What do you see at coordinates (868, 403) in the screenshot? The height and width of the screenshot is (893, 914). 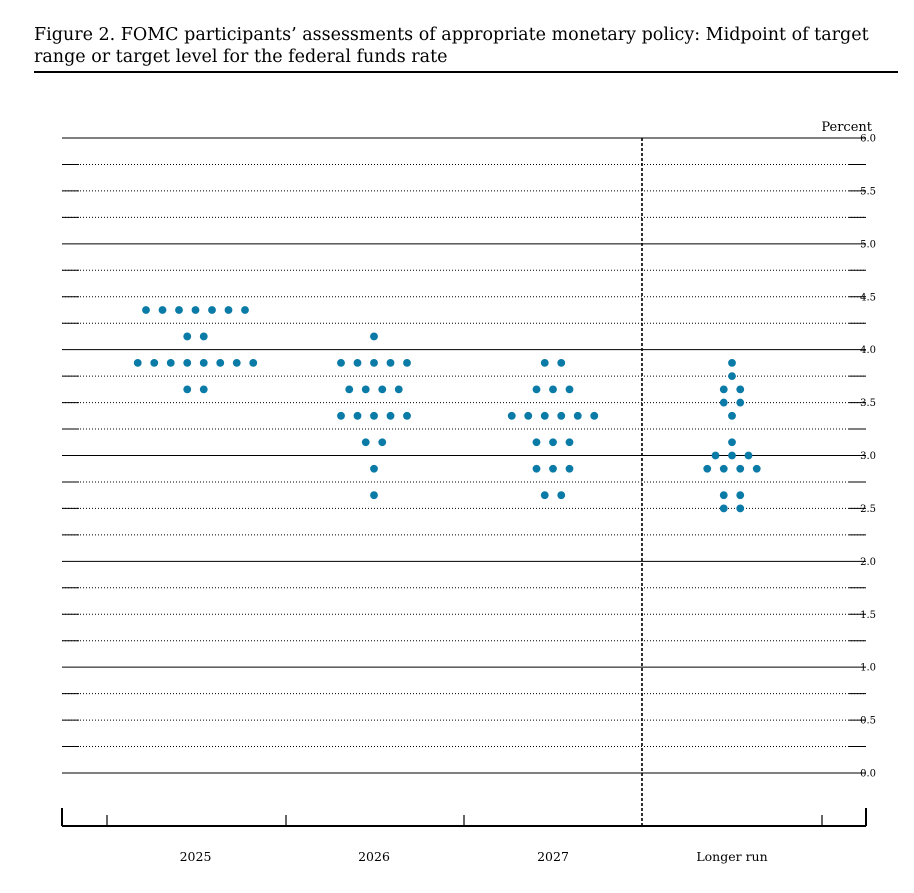 I see `y-tick-label: 3.5` at bounding box center [868, 403].